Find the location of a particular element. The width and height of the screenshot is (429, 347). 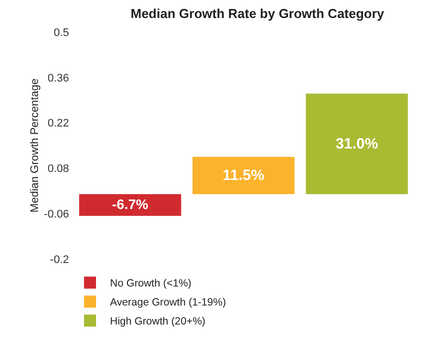

y-tick-label: 0.08 is located at coordinates (58, 169).